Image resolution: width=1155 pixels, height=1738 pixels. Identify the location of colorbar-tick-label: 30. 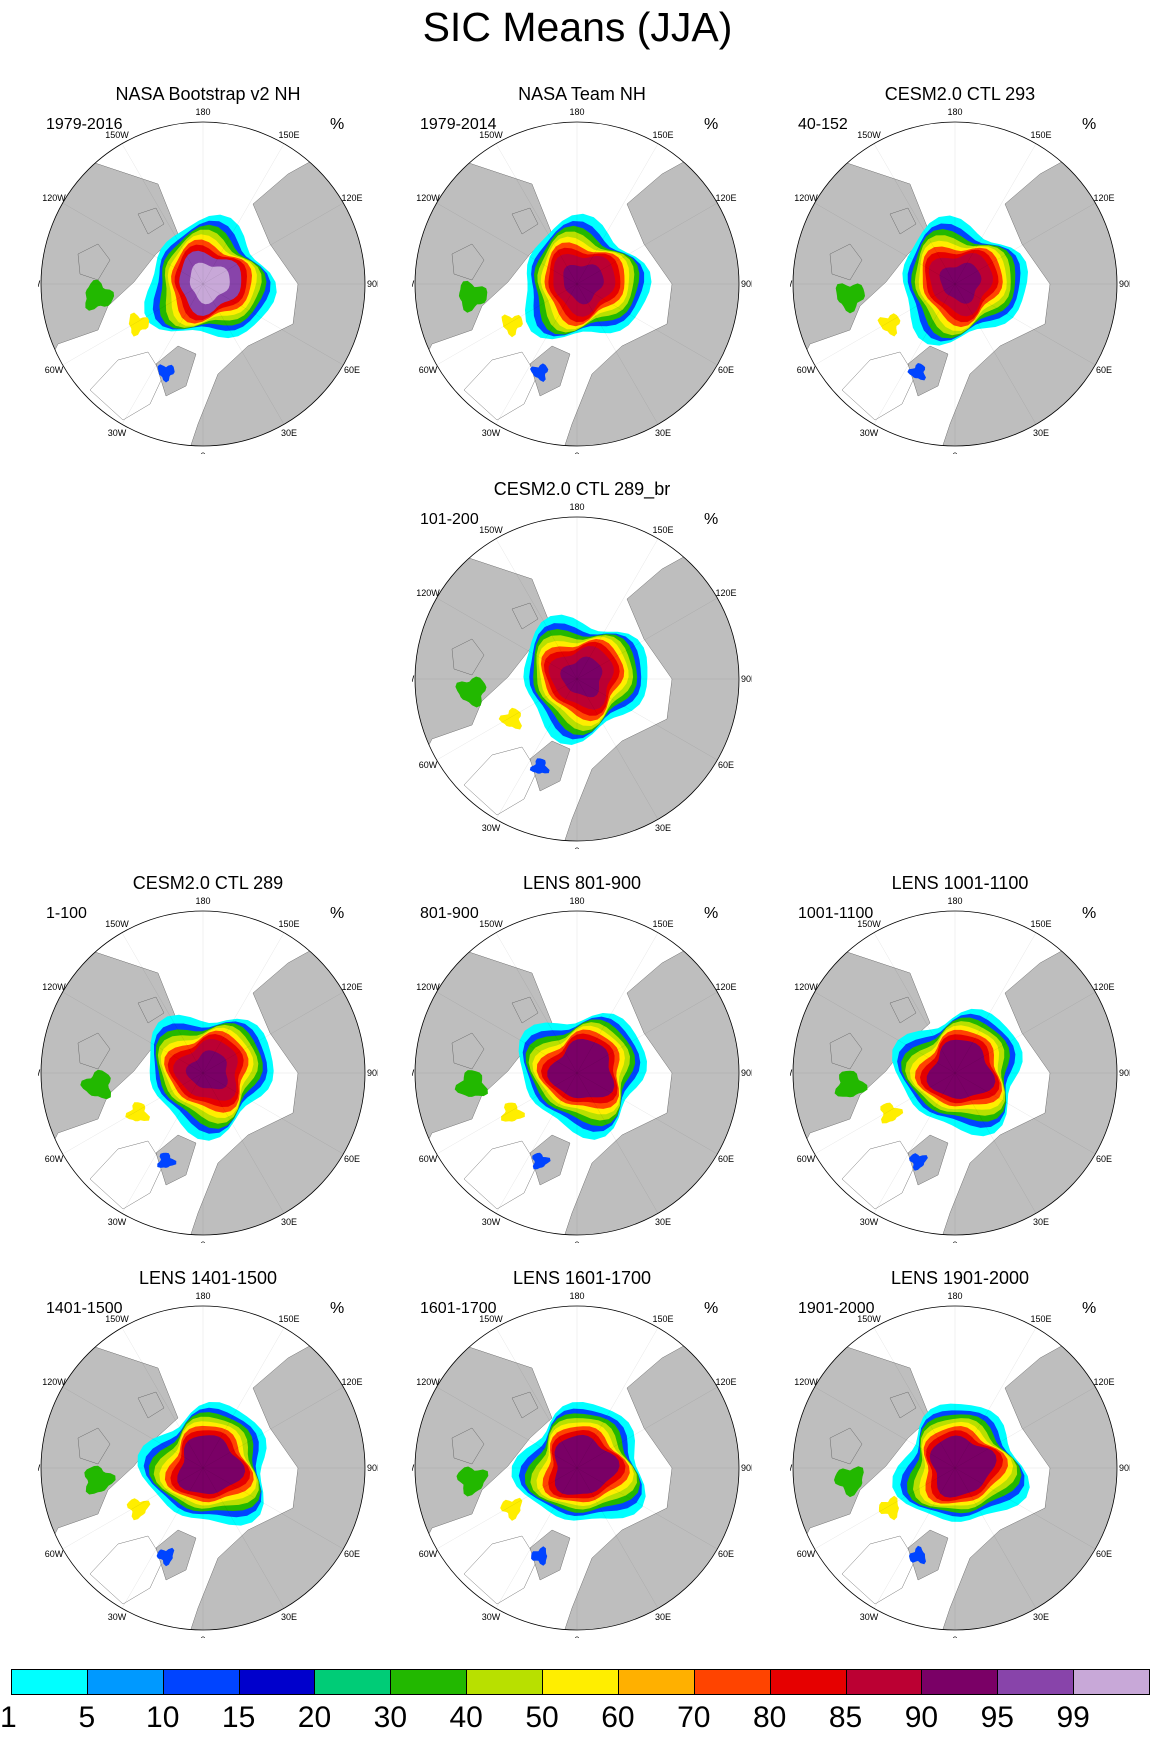
(390, 1717).